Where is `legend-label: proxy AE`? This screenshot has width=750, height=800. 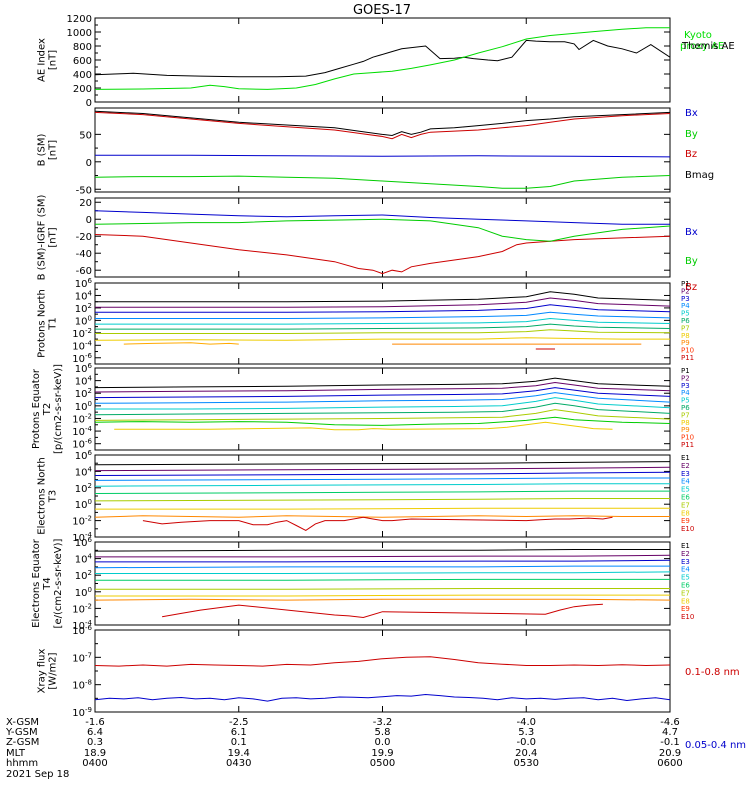 legend-label: proxy AE is located at coordinates (702, 46).